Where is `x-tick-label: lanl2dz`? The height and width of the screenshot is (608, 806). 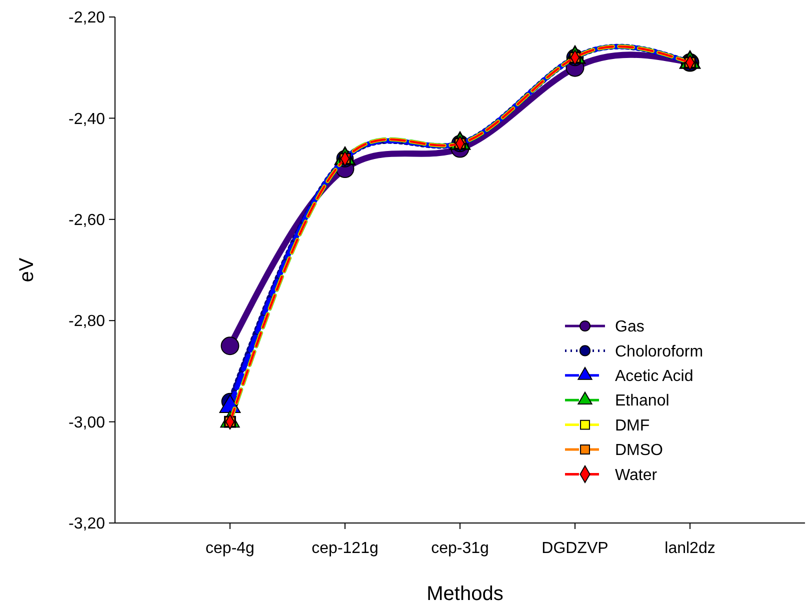
x-tick-label: lanl2dz is located at coordinates (690, 548).